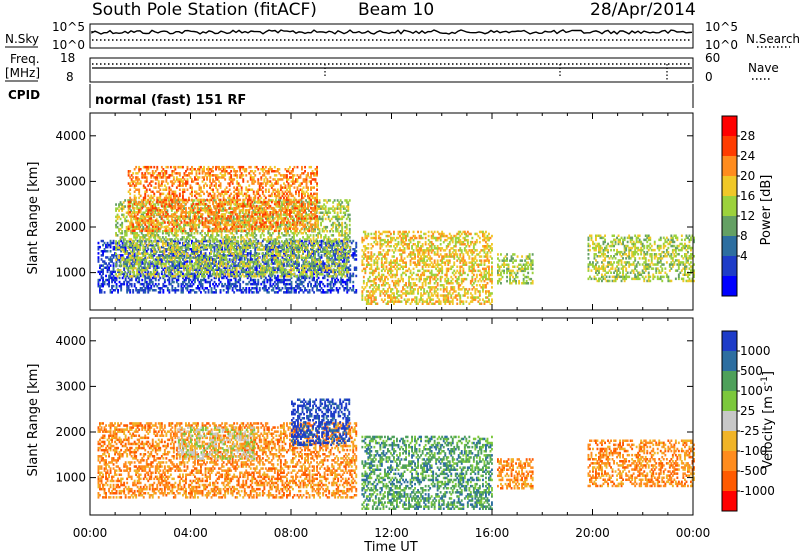  Describe the element at coordinates (763, 68) in the screenshot. I see `nave-label: Nave` at that location.